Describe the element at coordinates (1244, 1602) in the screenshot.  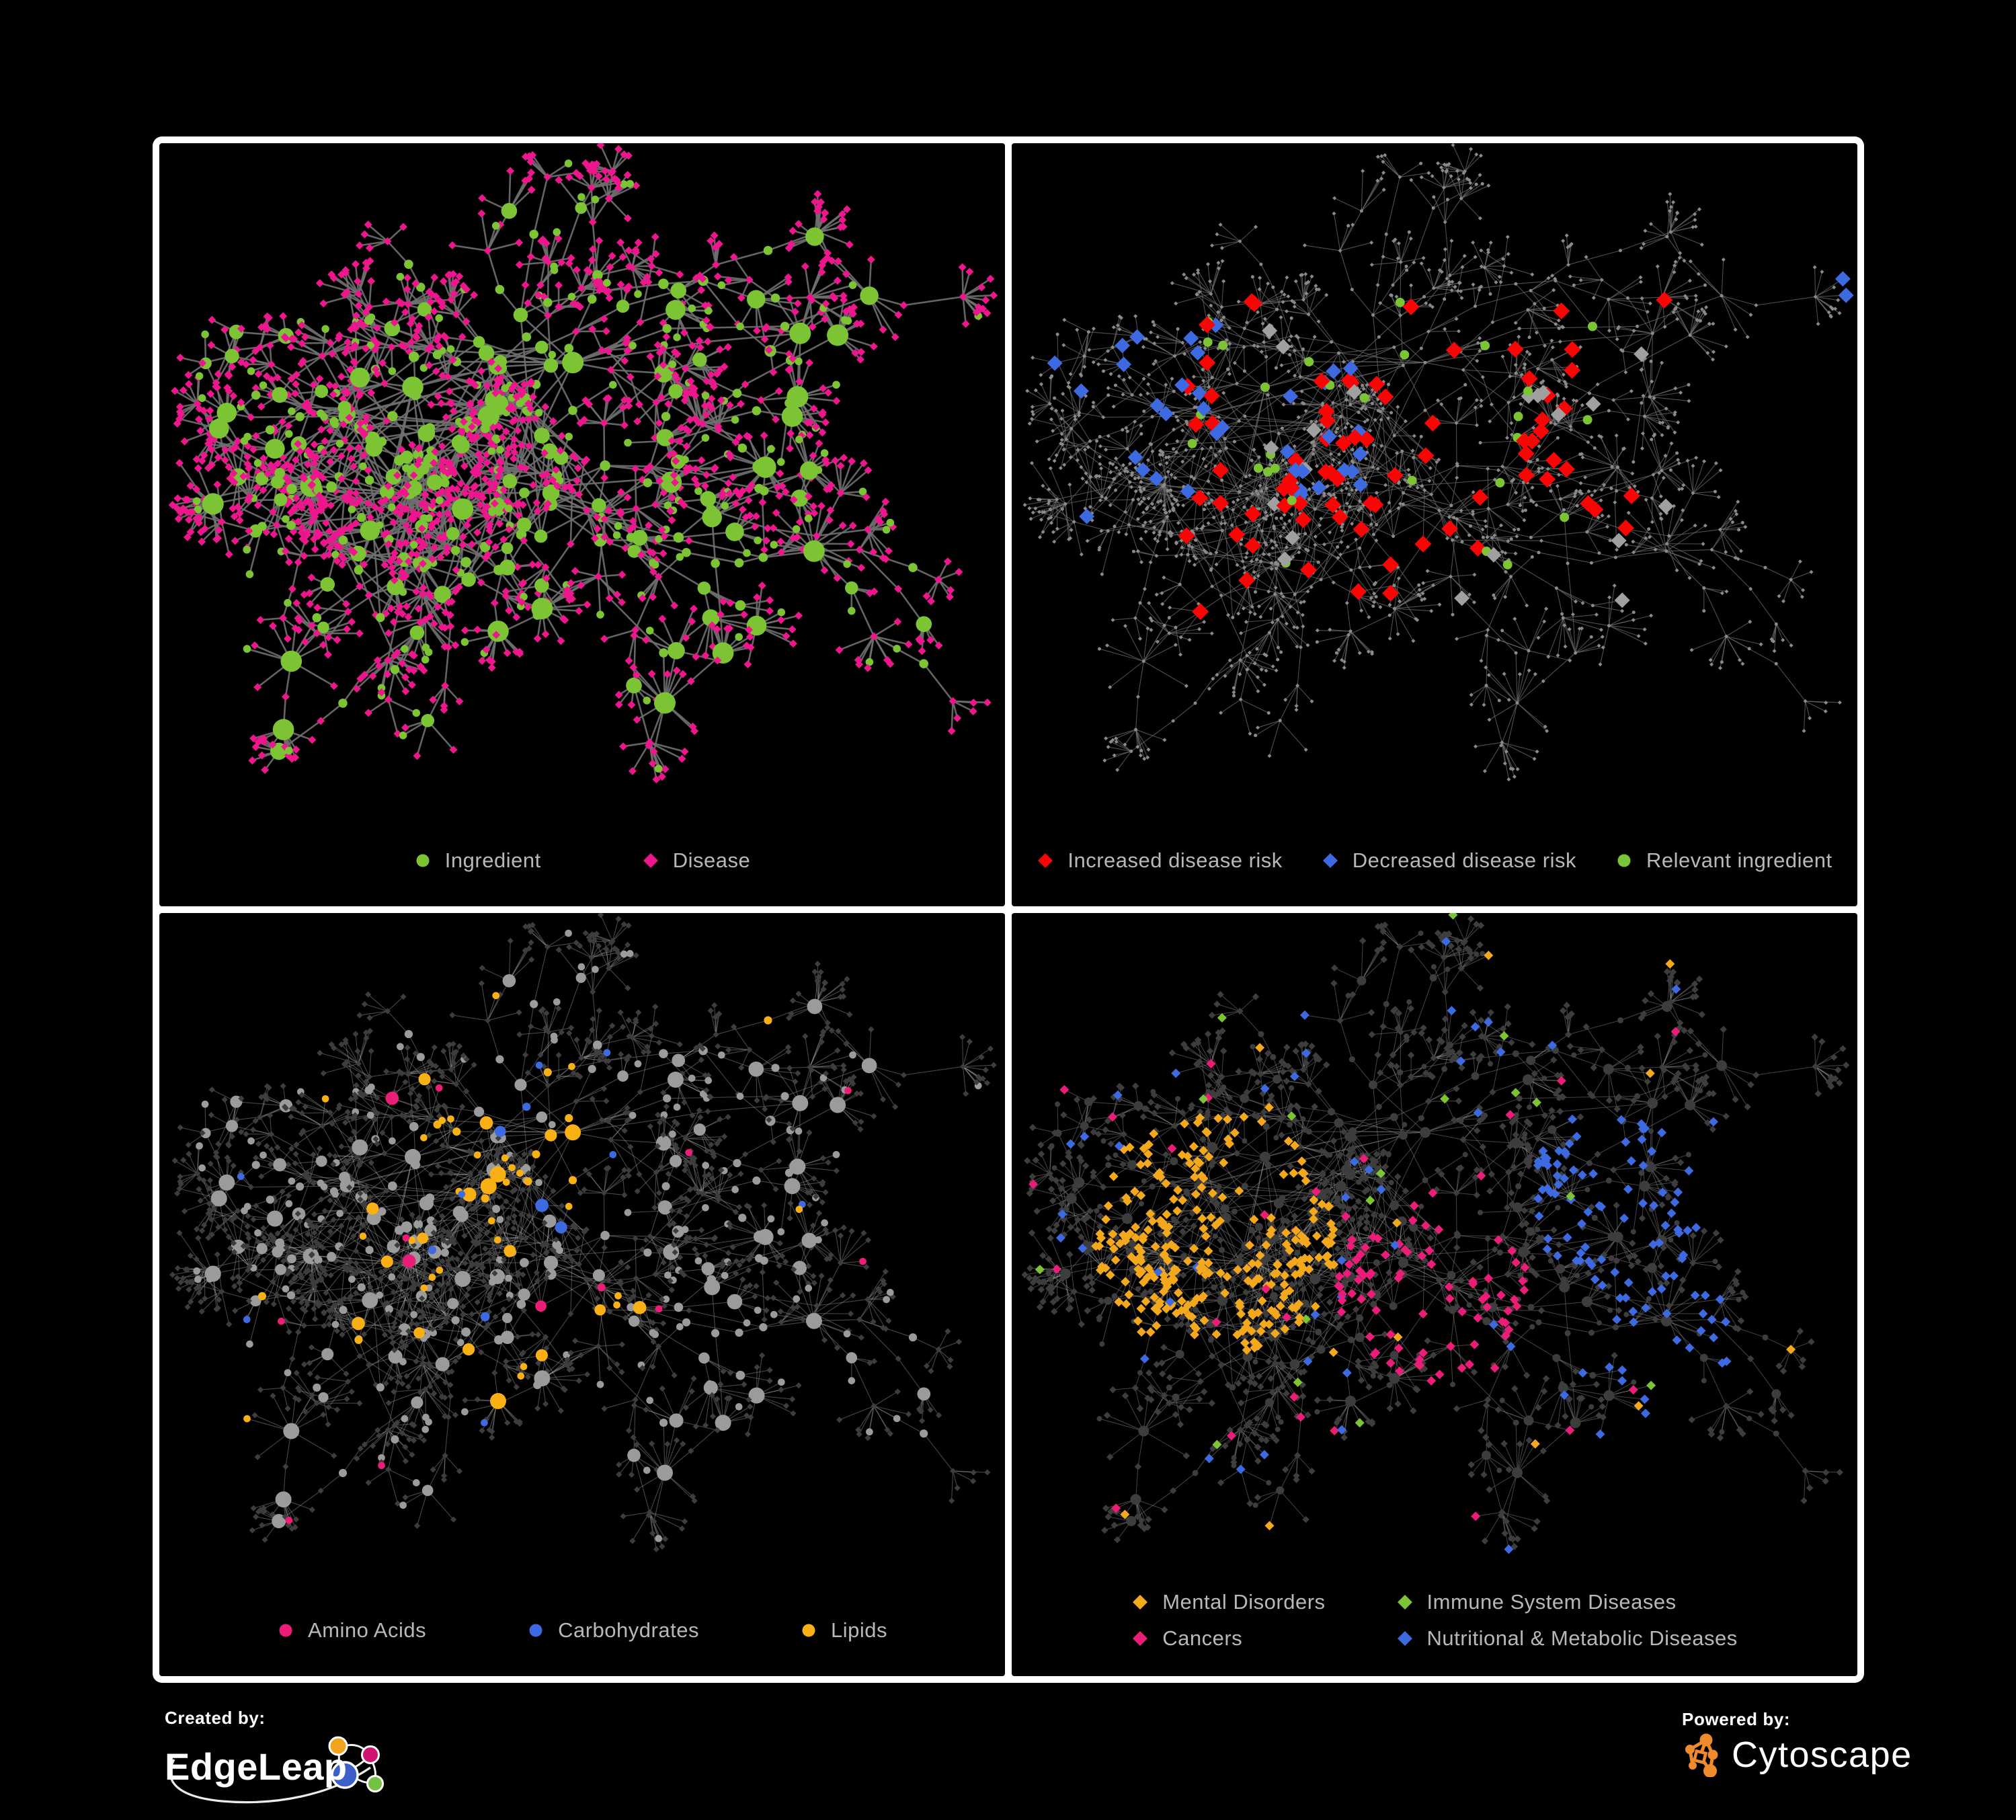
I see `legend-label: Mental Disorders` at that location.